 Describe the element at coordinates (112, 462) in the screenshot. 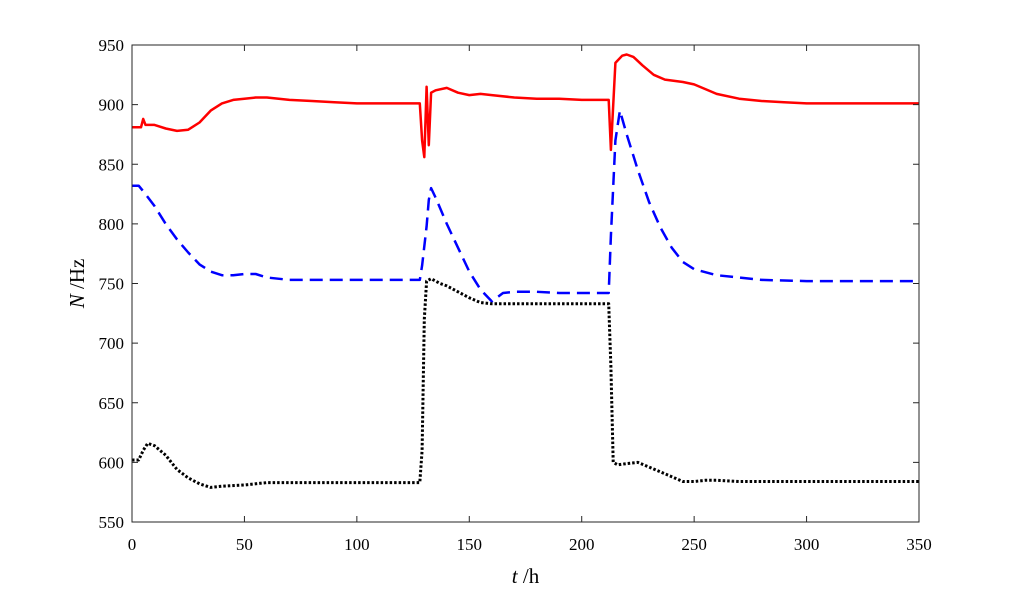

I see `y-tick-label: 600` at that location.